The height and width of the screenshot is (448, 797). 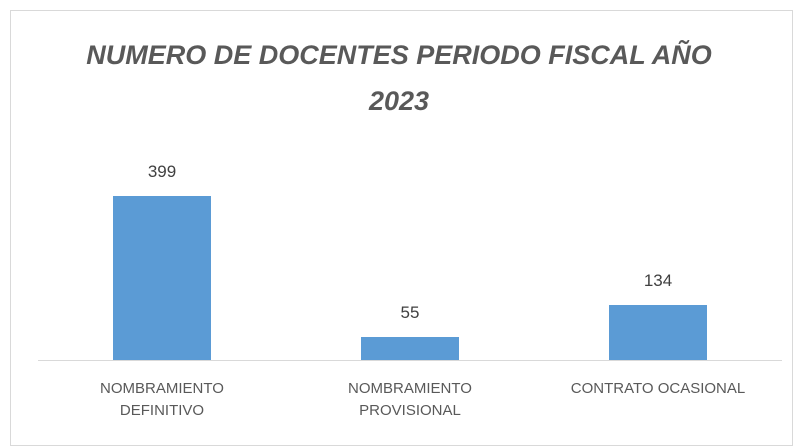 I want to click on data-label: 134, so click(x=658, y=280).